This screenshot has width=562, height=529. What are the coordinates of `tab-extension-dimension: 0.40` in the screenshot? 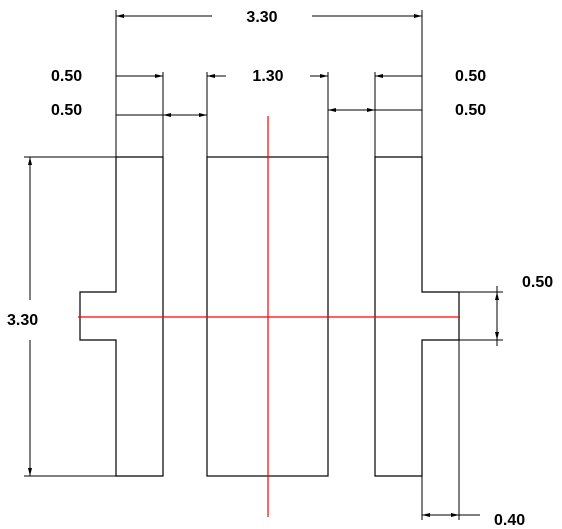 It's located at (473, 434).